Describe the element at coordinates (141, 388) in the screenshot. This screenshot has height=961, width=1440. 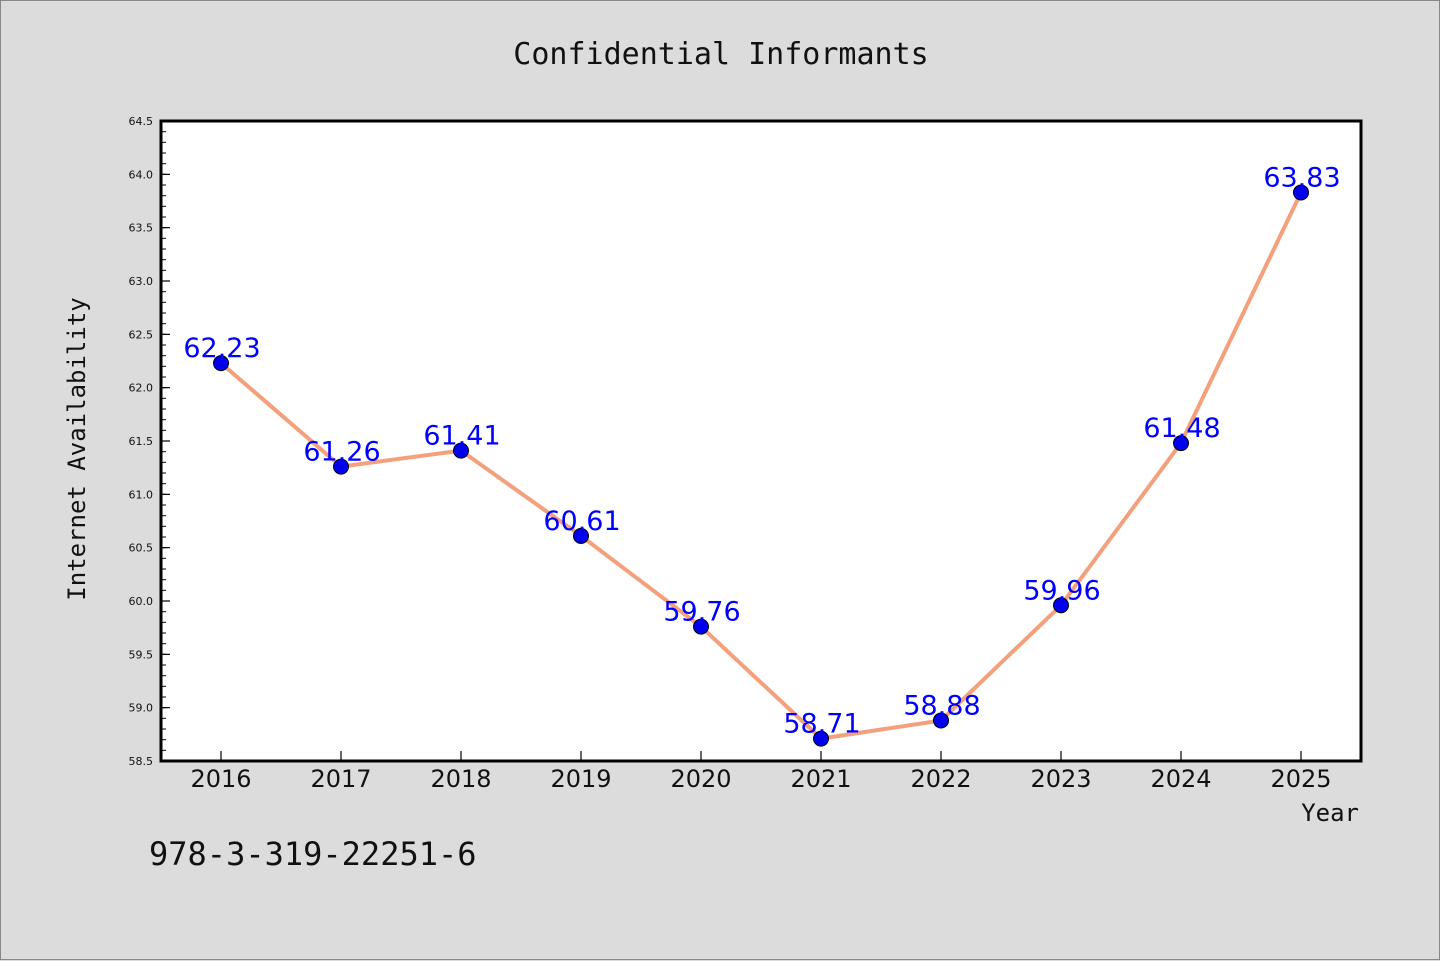
I see `y-tick-label: 62.0` at that location.